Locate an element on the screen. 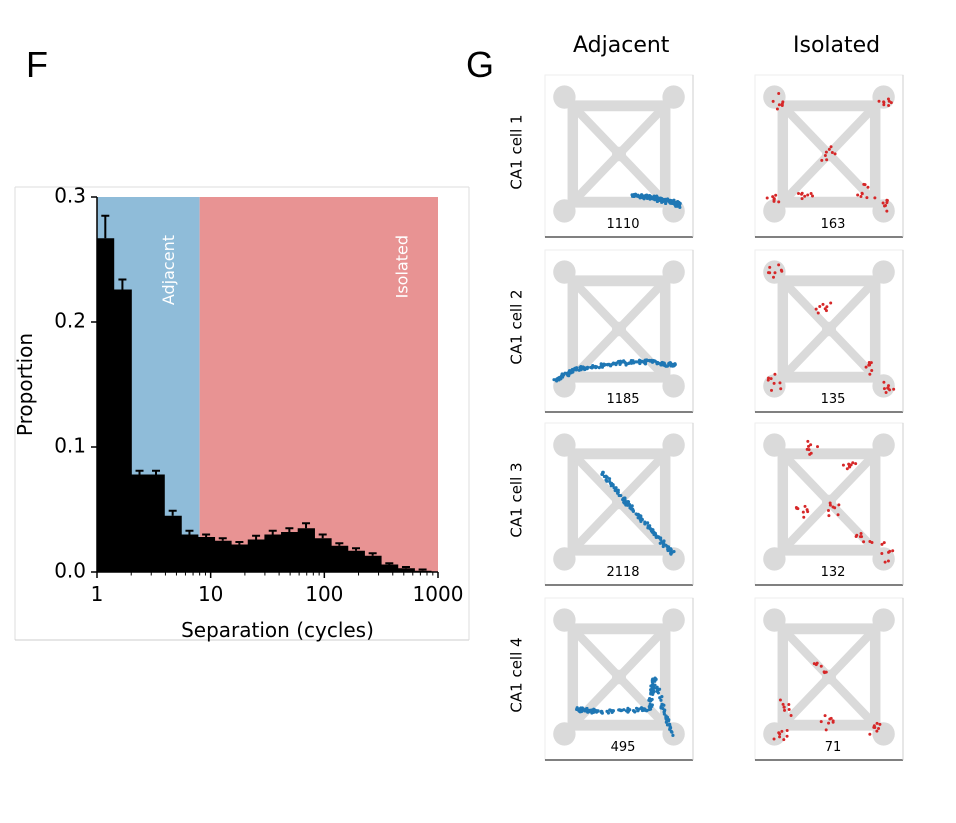 Image resolution: width=956 pixels, height=823 pixels. scatter-adjacent-cell-1: 1110 is located at coordinates (619, 156).